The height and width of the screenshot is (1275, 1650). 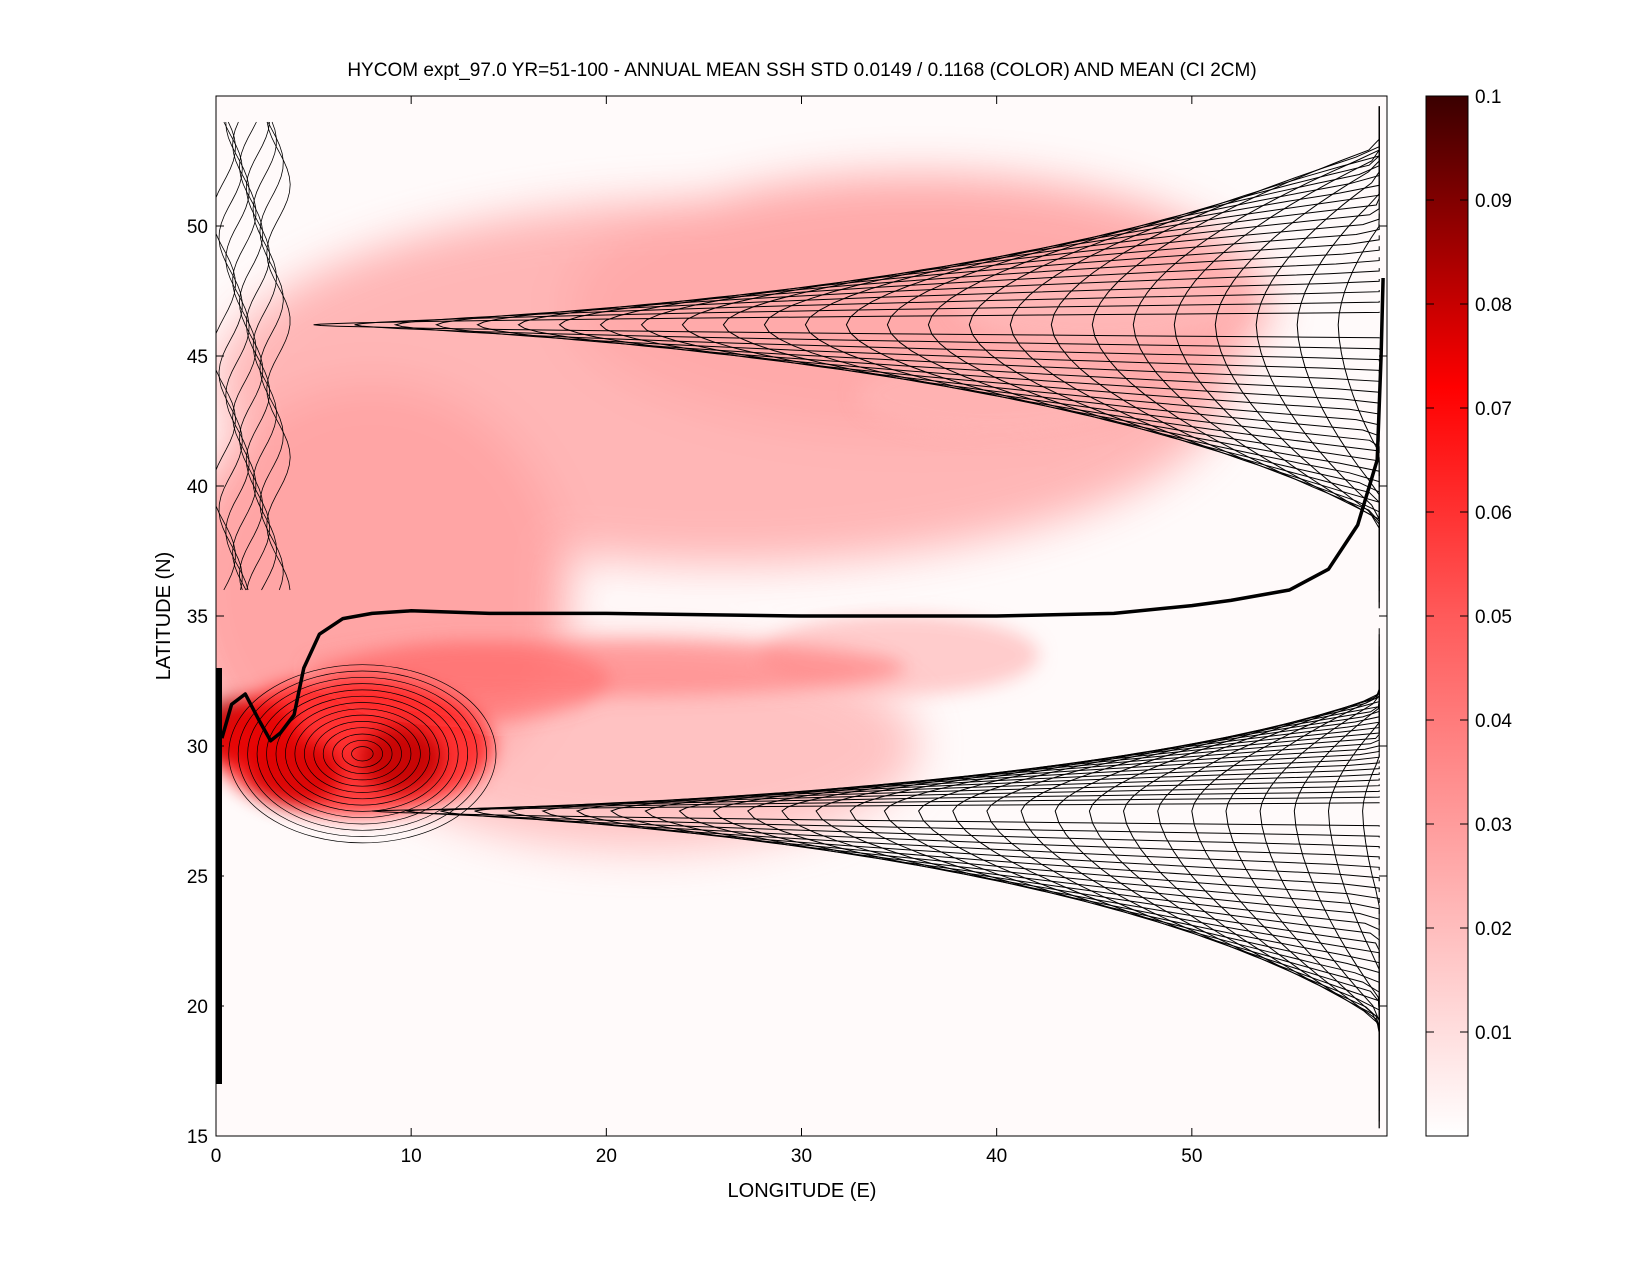 I want to click on y-tick-label: 40, so click(x=197, y=487).